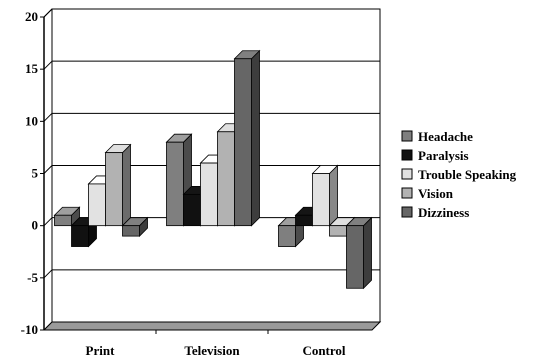 Image resolution: width=542 pixels, height=358 pixels. What do you see at coordinates (443, 212) in the screenshot?
I see `legend-label: Dizziness` at bounding box center [443, 212].